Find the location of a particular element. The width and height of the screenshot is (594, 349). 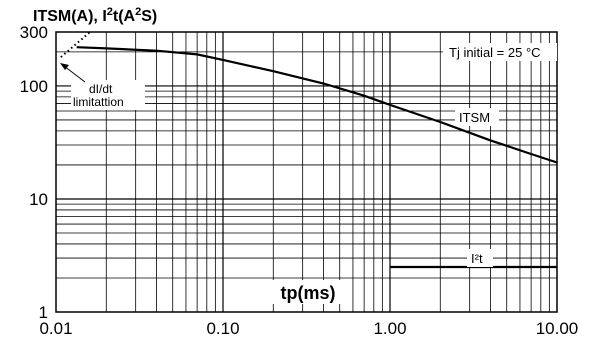

didt-arrow is located at coordinates (74, 74).